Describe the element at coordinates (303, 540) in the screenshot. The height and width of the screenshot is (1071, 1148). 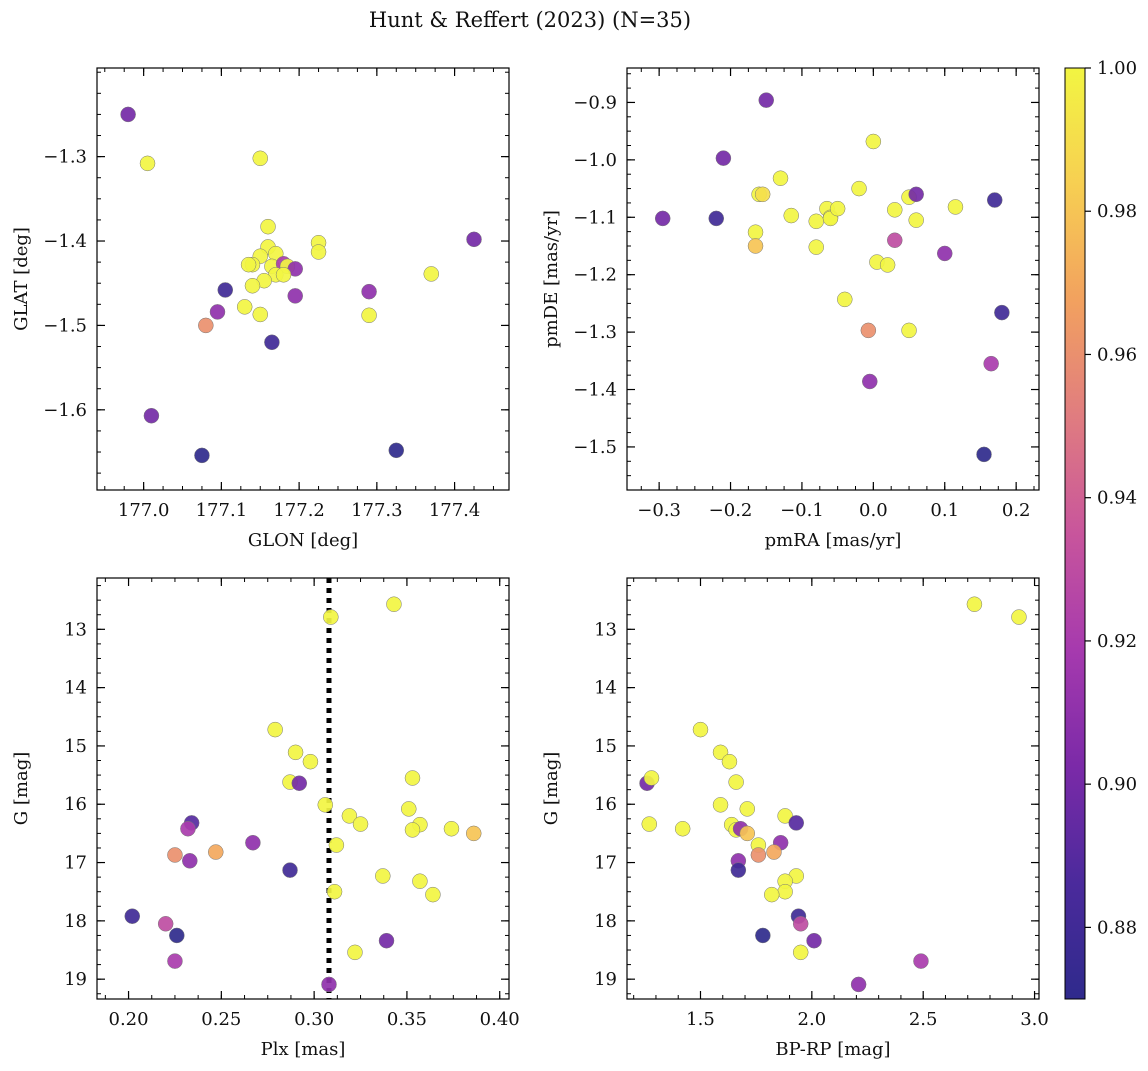
I see `x-axis-label: GLON [deg]` at that location.